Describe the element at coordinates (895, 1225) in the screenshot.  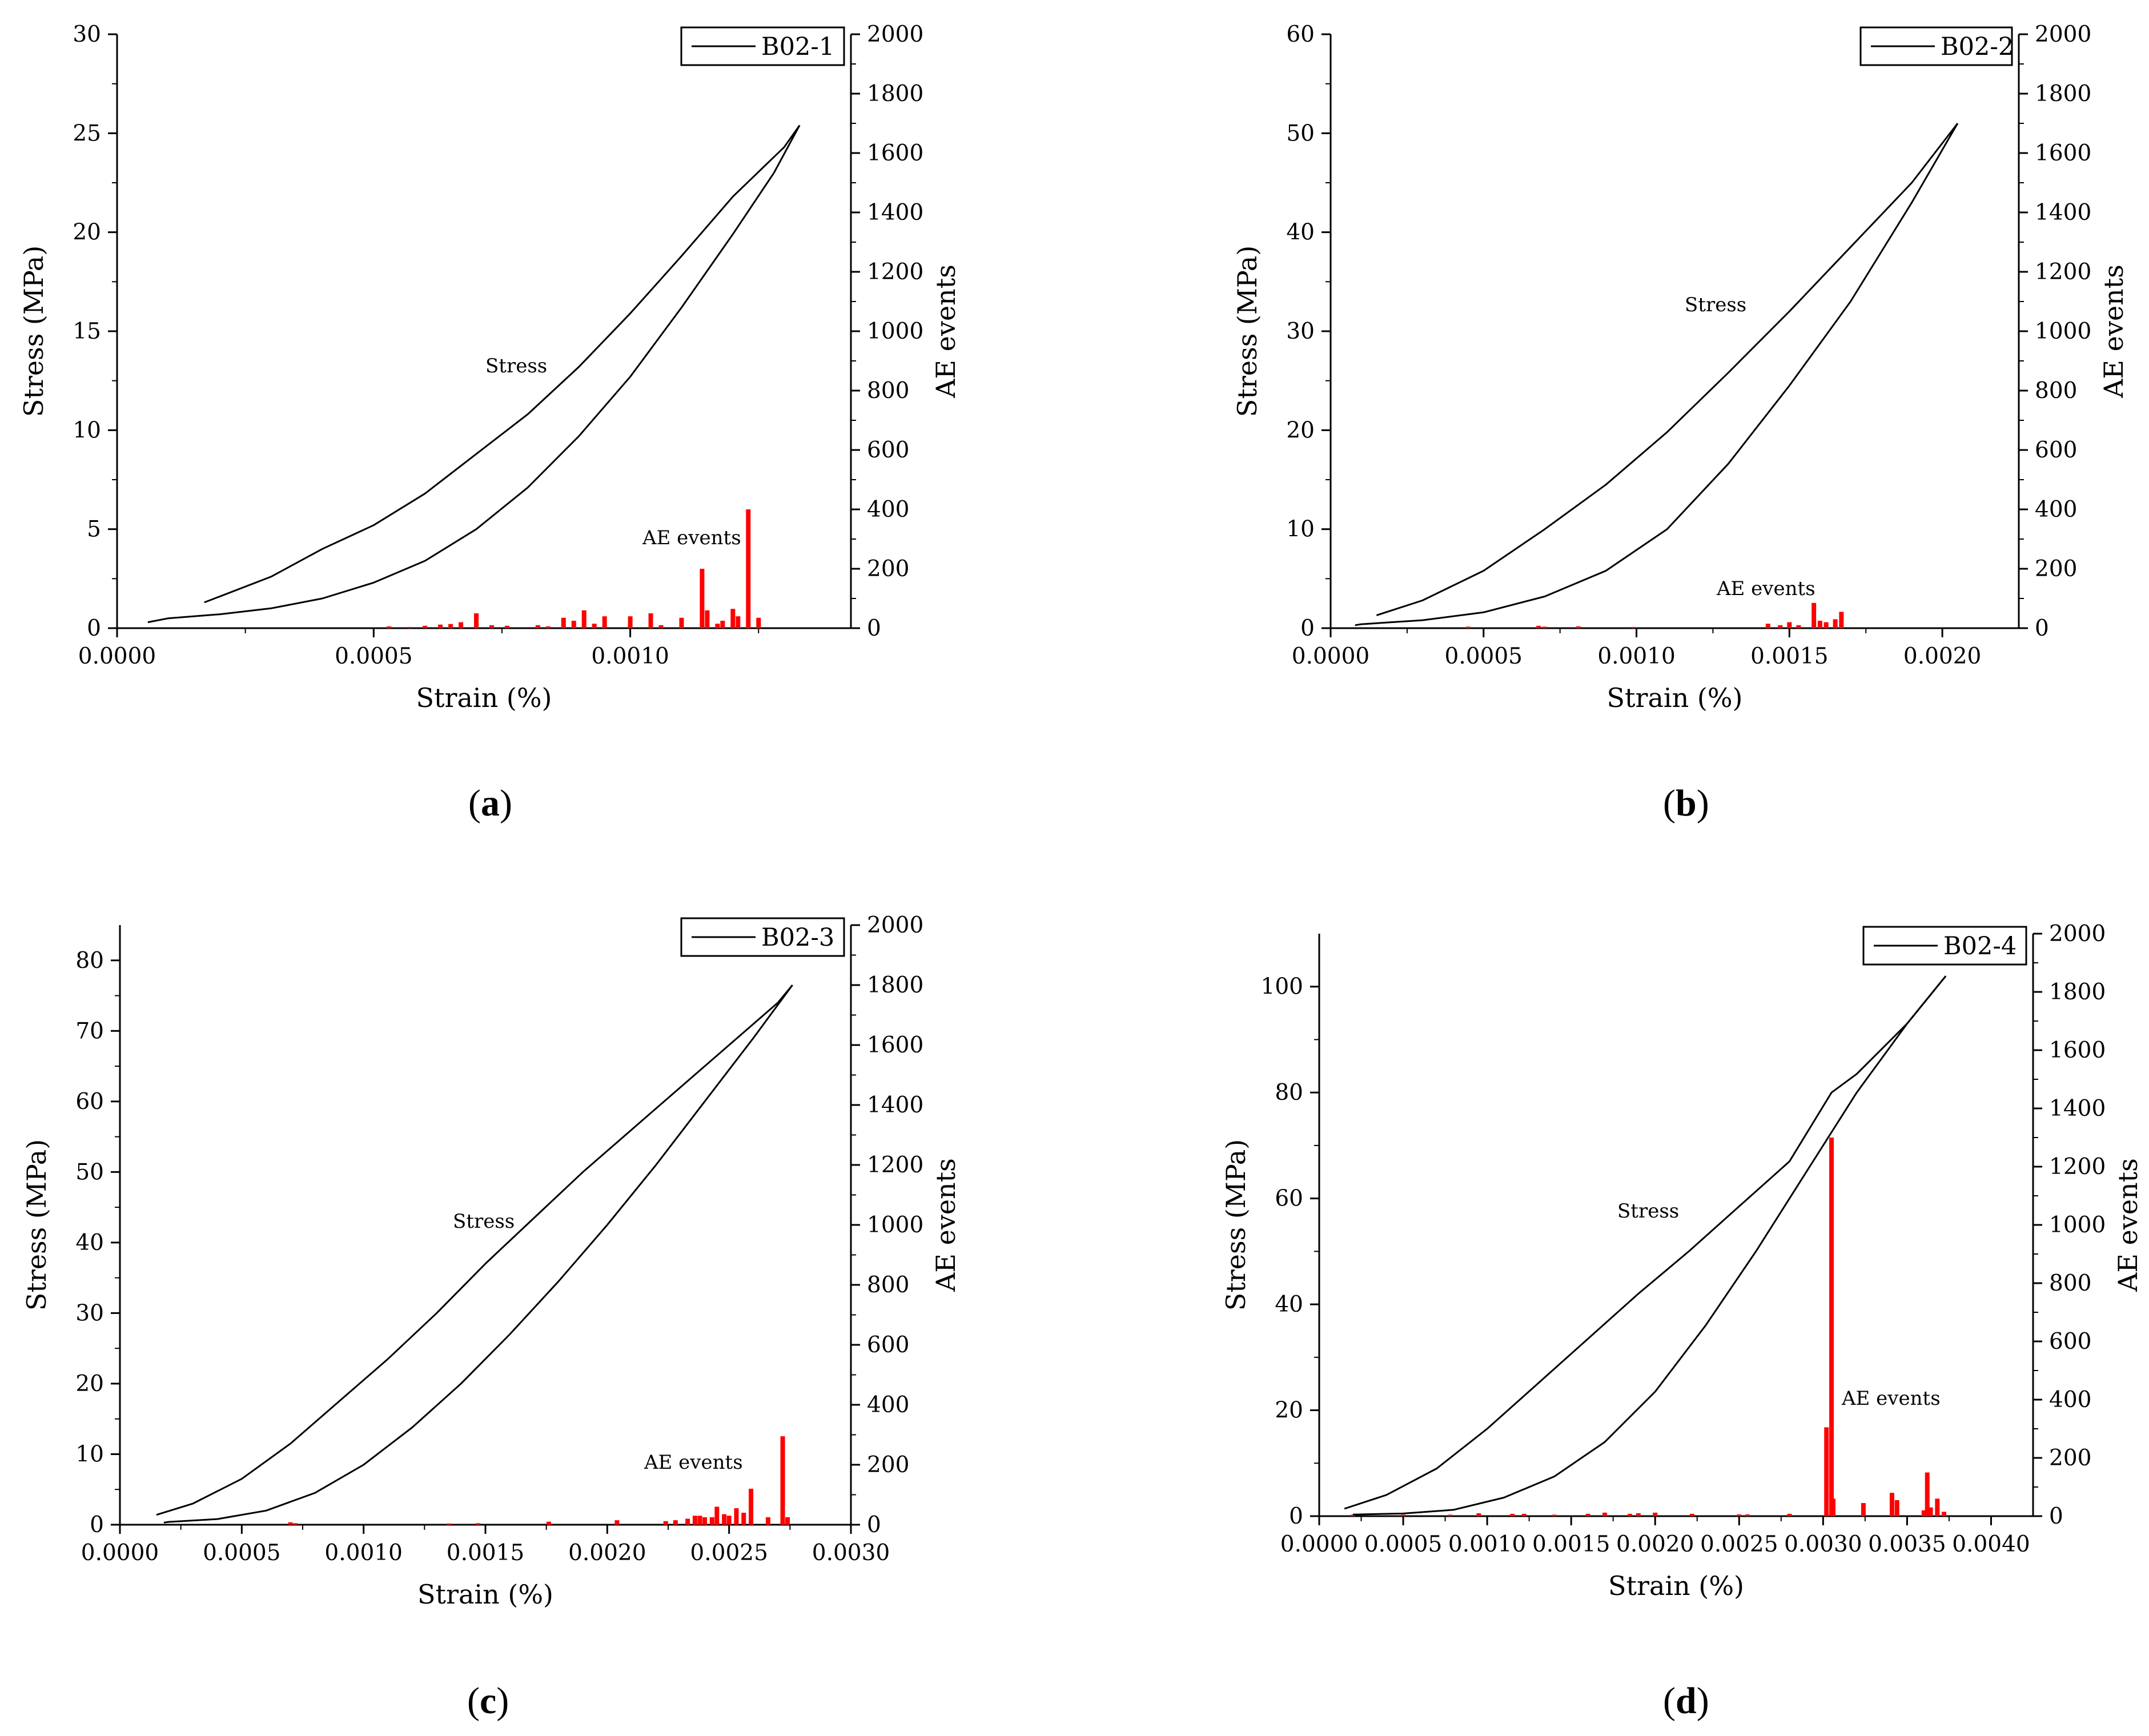
I see `y2-tick-label: 1000` at that location.